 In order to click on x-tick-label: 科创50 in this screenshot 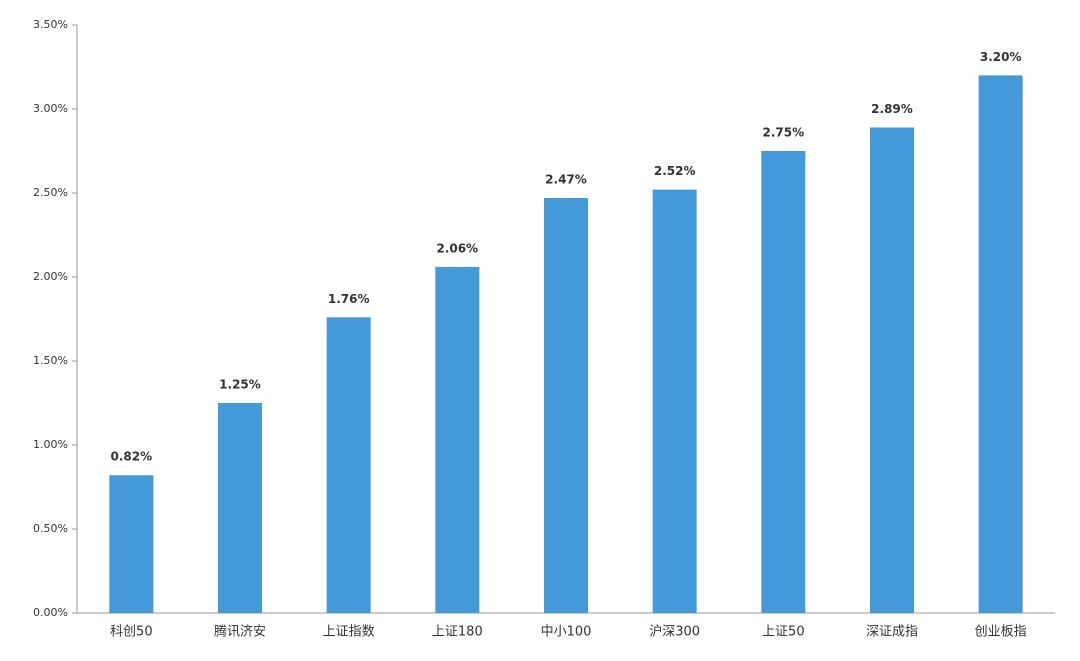, I will do `click(131, 632)`.